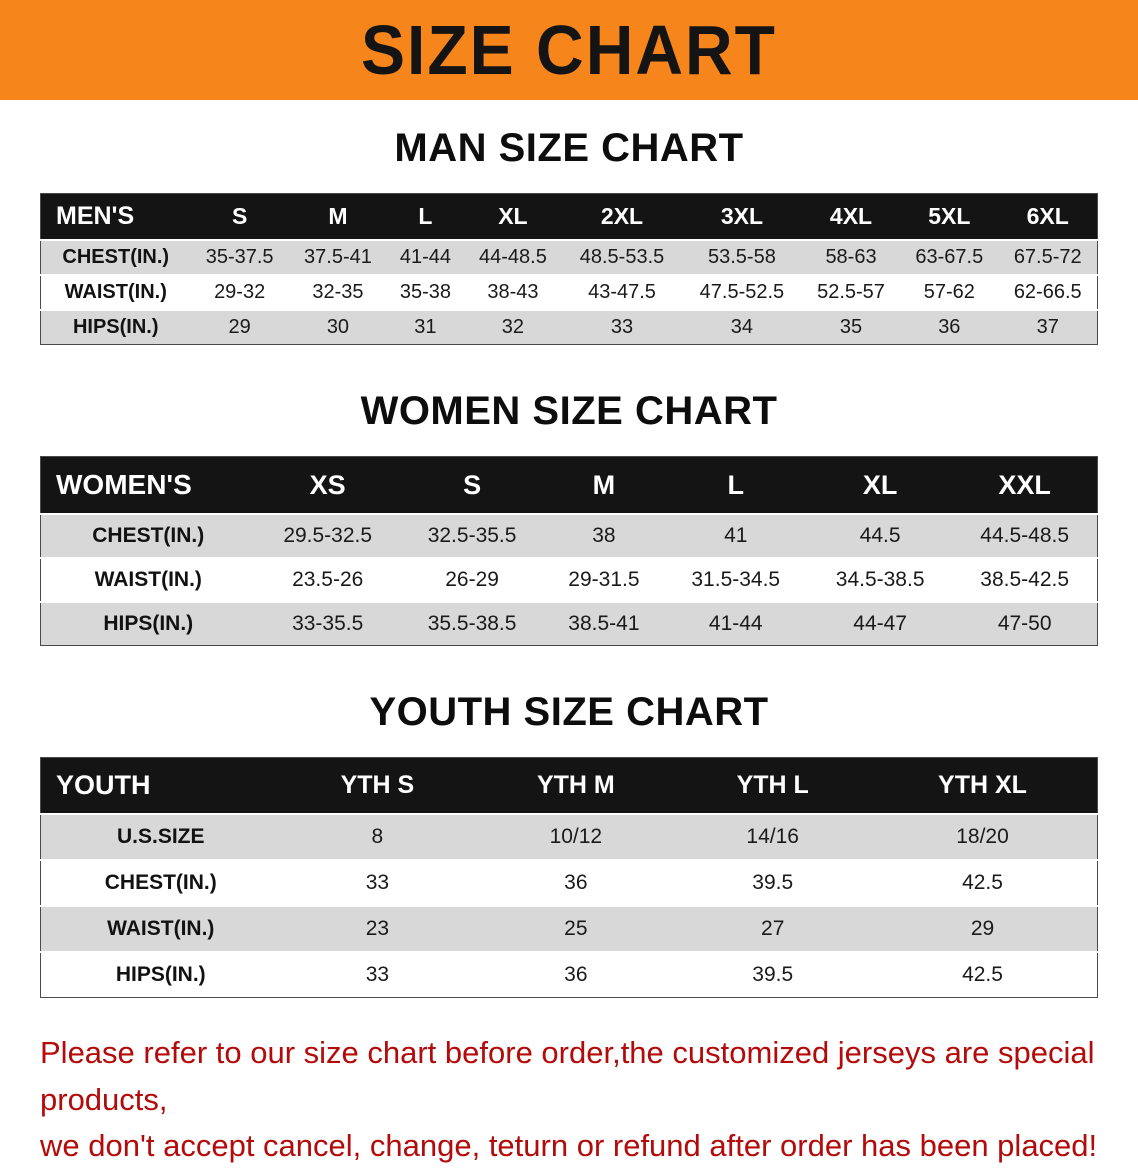 This screenshot has width=1138, height=1170. Describe the element at coordinates (949, 257) in the screenshot. I see `size-value-cell: 63-67.5` at that location.